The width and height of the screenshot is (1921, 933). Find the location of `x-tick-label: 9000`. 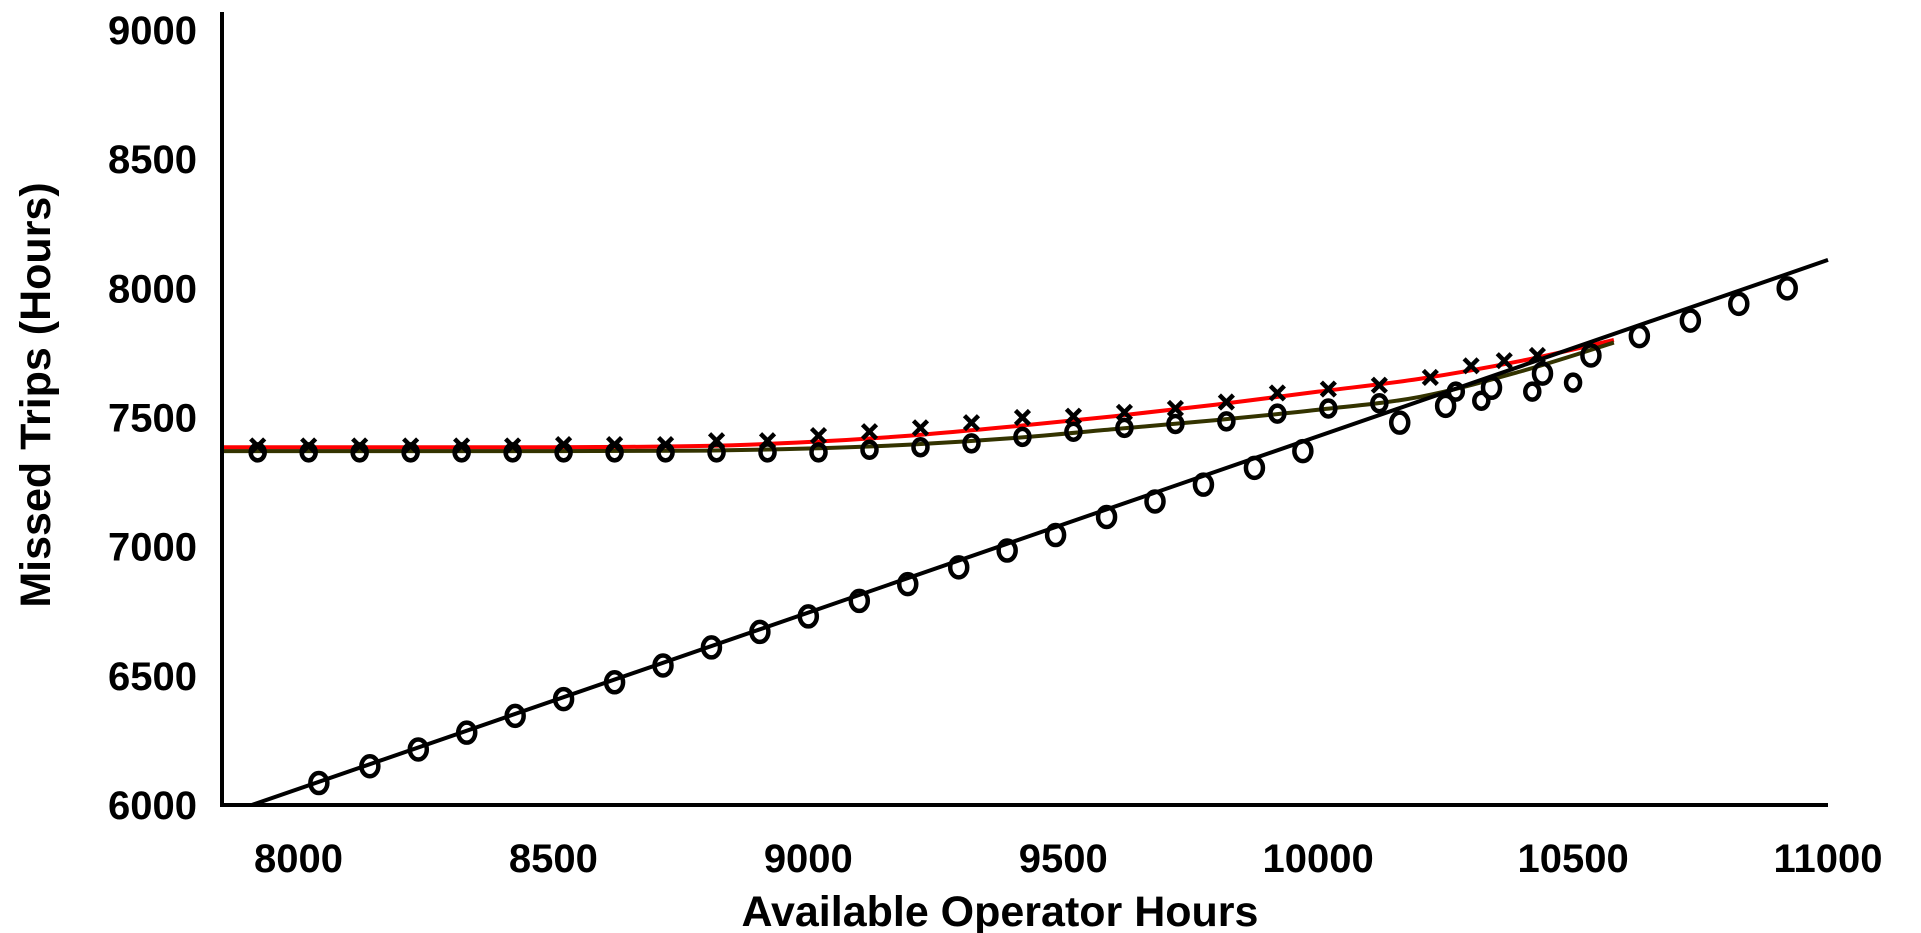

x-tick-label: 9000 is located at coordinates (808, 859).